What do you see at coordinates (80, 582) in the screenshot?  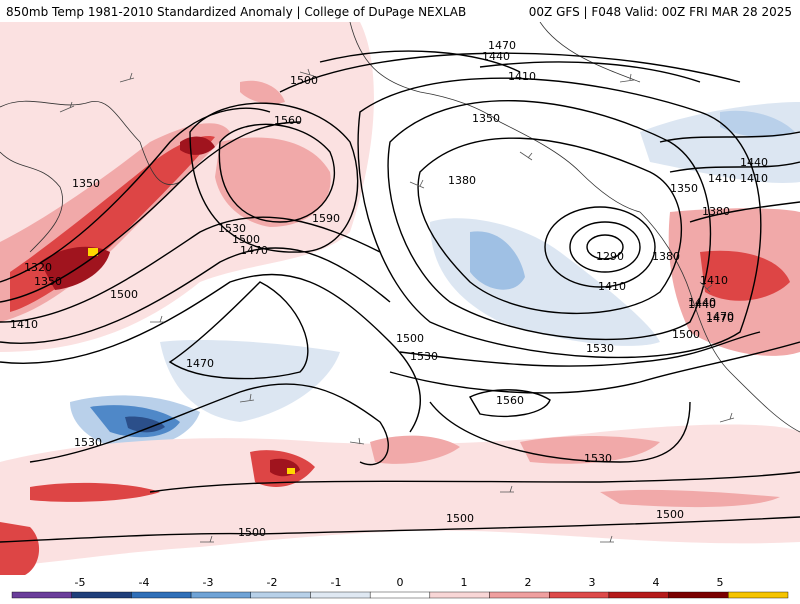 I see `colorbar-tick-label: -5` at bounding box center [80, 582].